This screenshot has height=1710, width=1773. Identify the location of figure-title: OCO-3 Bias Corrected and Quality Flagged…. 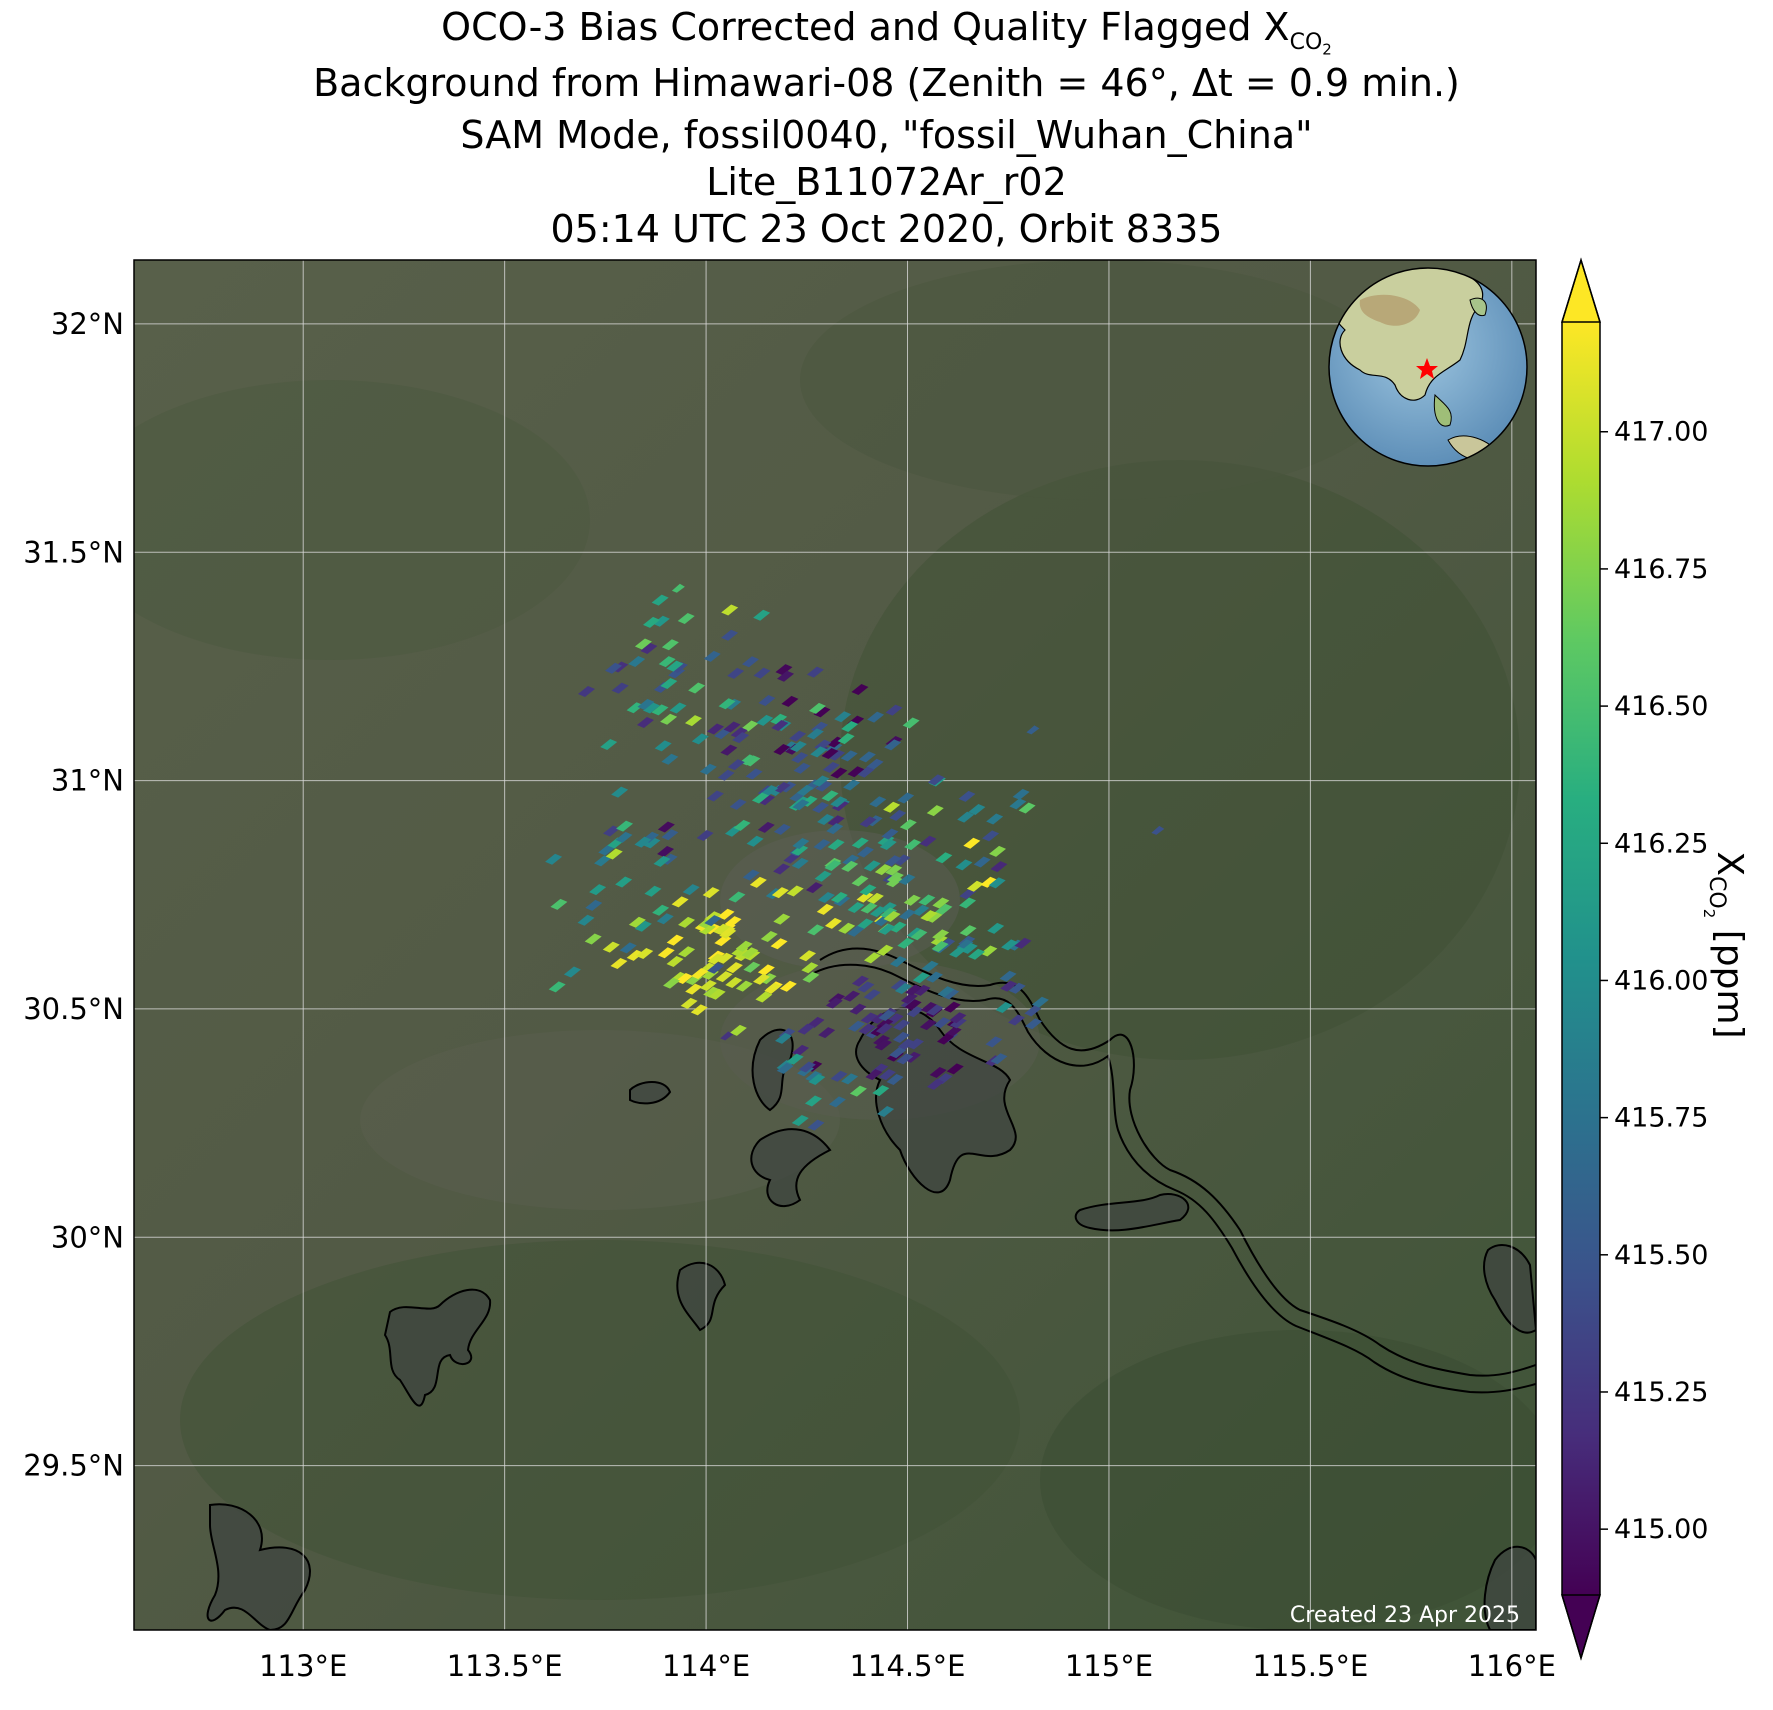
(886, 129).